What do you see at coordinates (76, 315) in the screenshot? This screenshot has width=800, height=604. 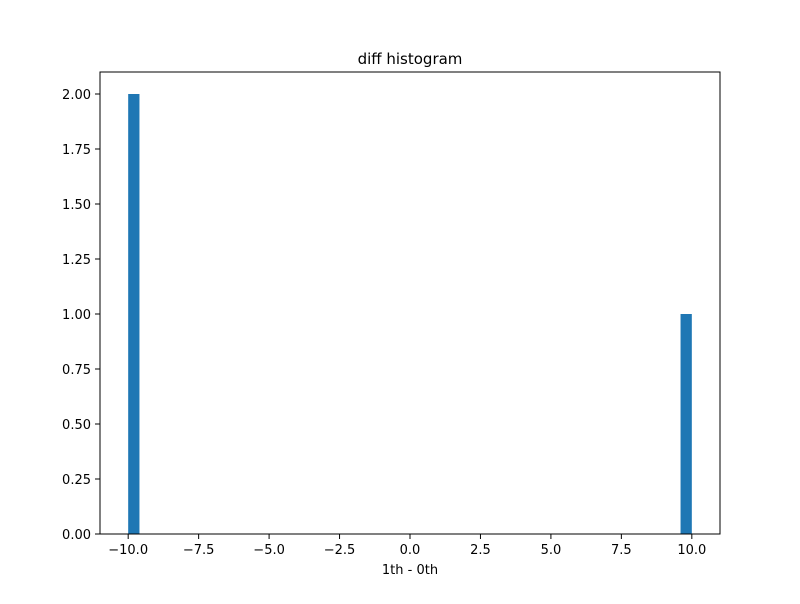 I see `y-tick-label: 1.00` at bounding box center [76, 315].